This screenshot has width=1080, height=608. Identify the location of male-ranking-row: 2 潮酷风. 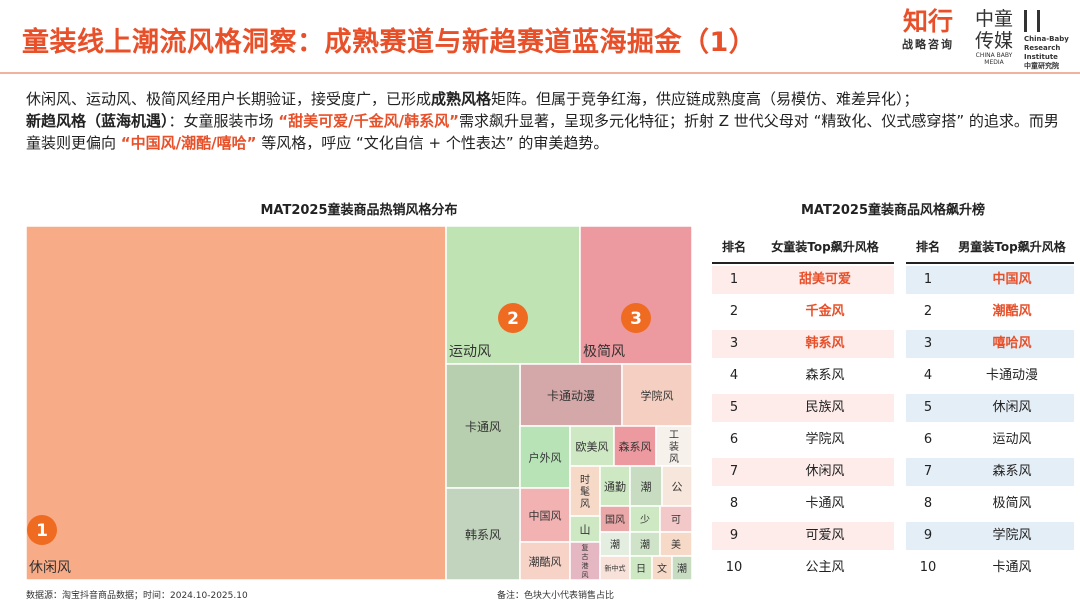
(990, 312).